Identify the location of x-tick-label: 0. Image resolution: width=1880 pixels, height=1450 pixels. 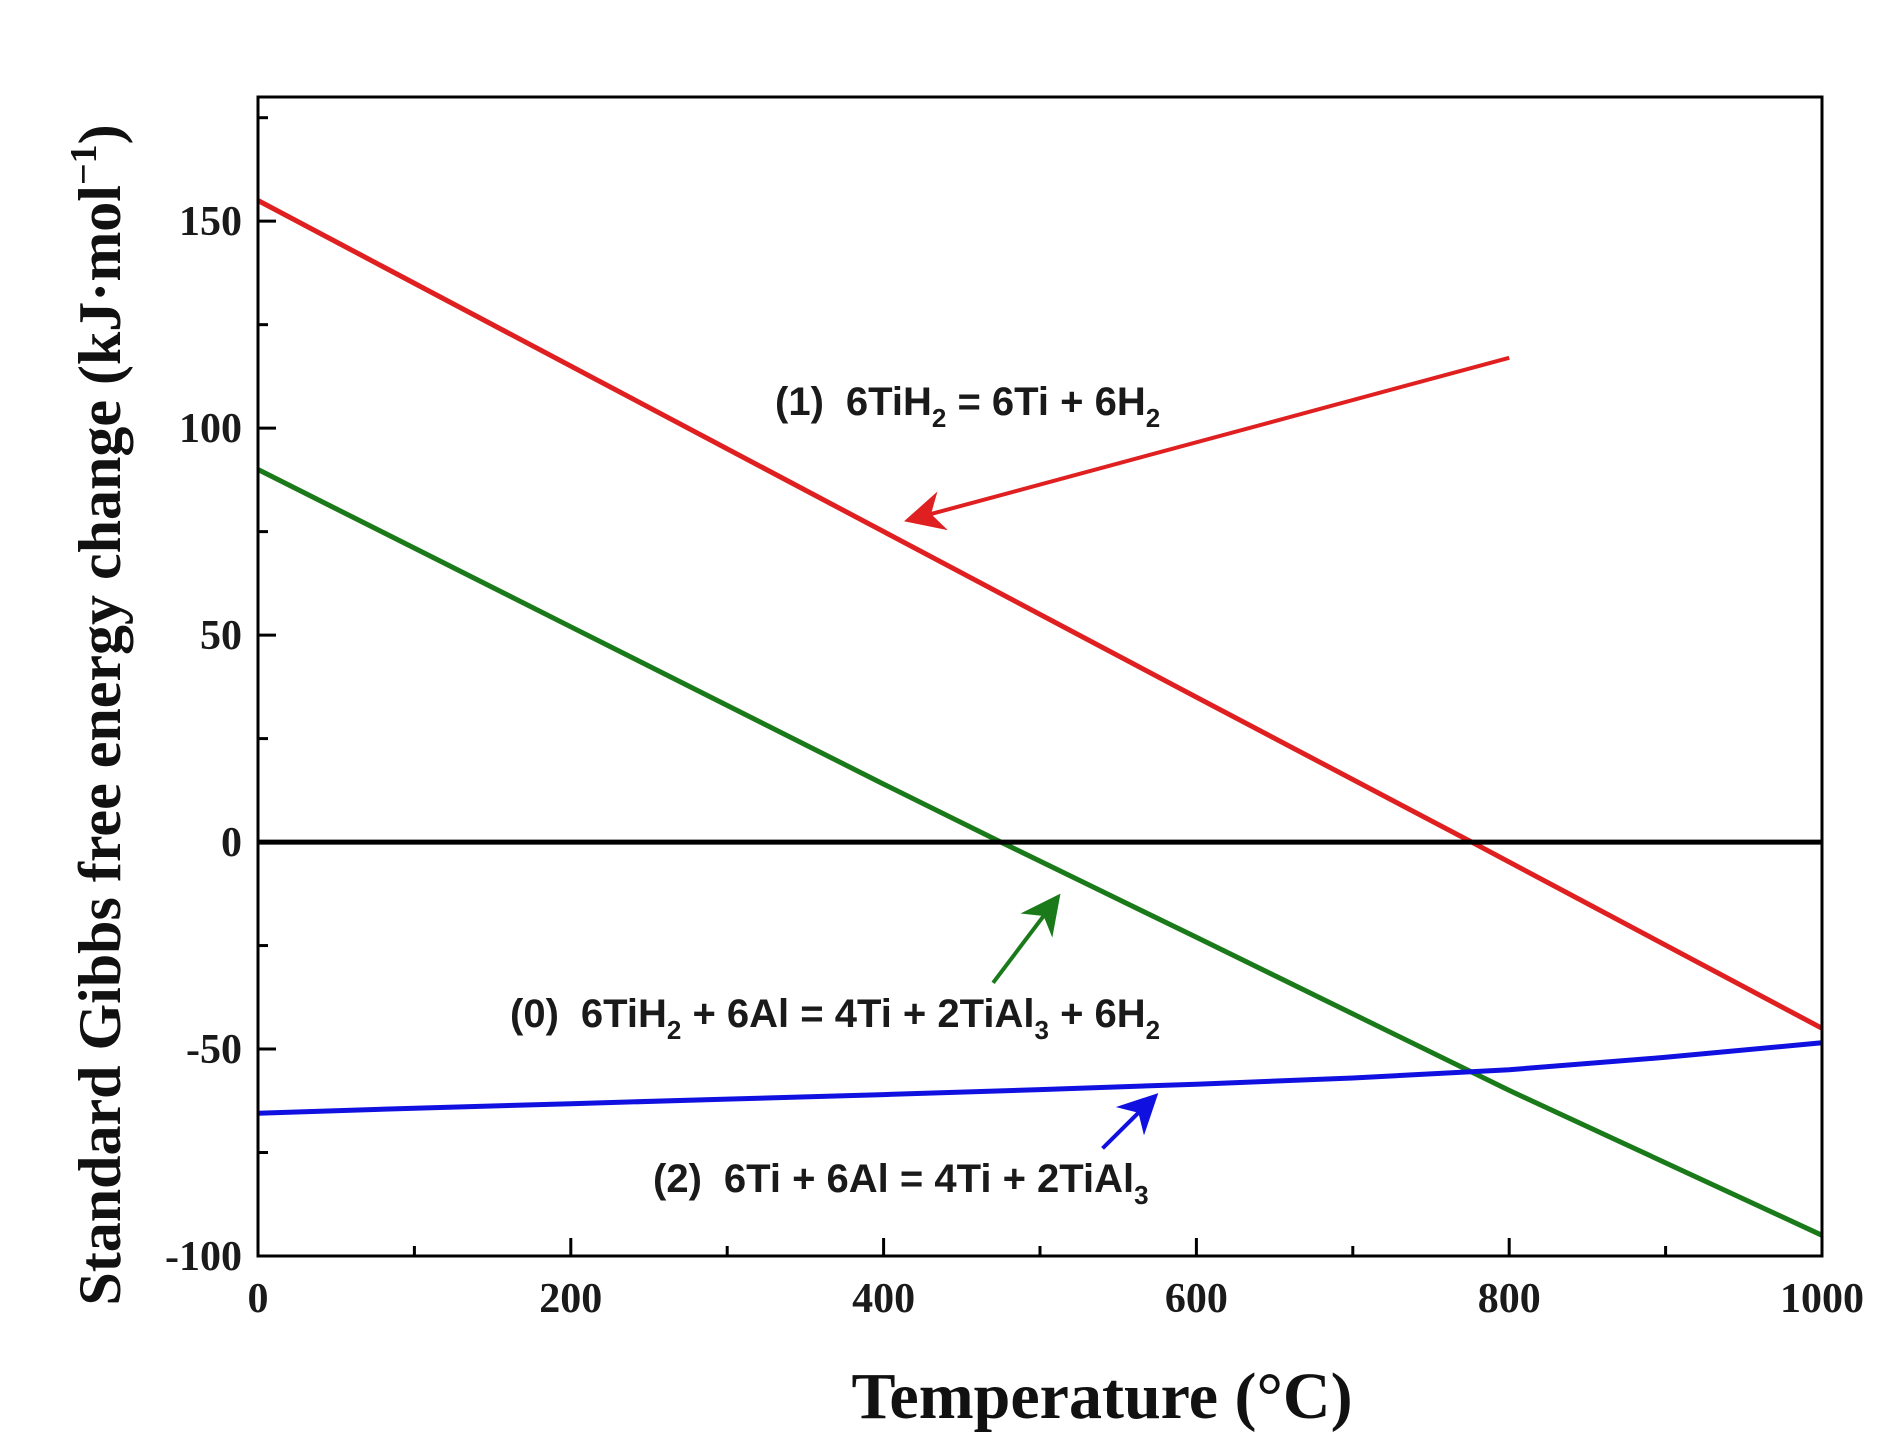
(258, 1299).